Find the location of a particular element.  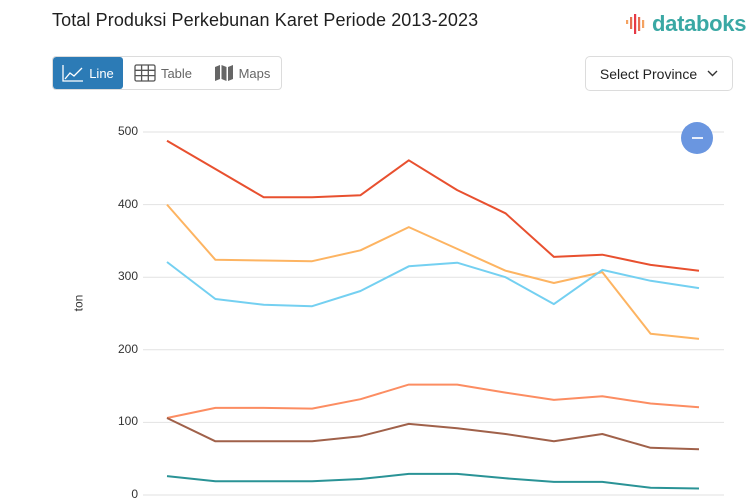

tab-line: Line is located at coordinates (88, 73).